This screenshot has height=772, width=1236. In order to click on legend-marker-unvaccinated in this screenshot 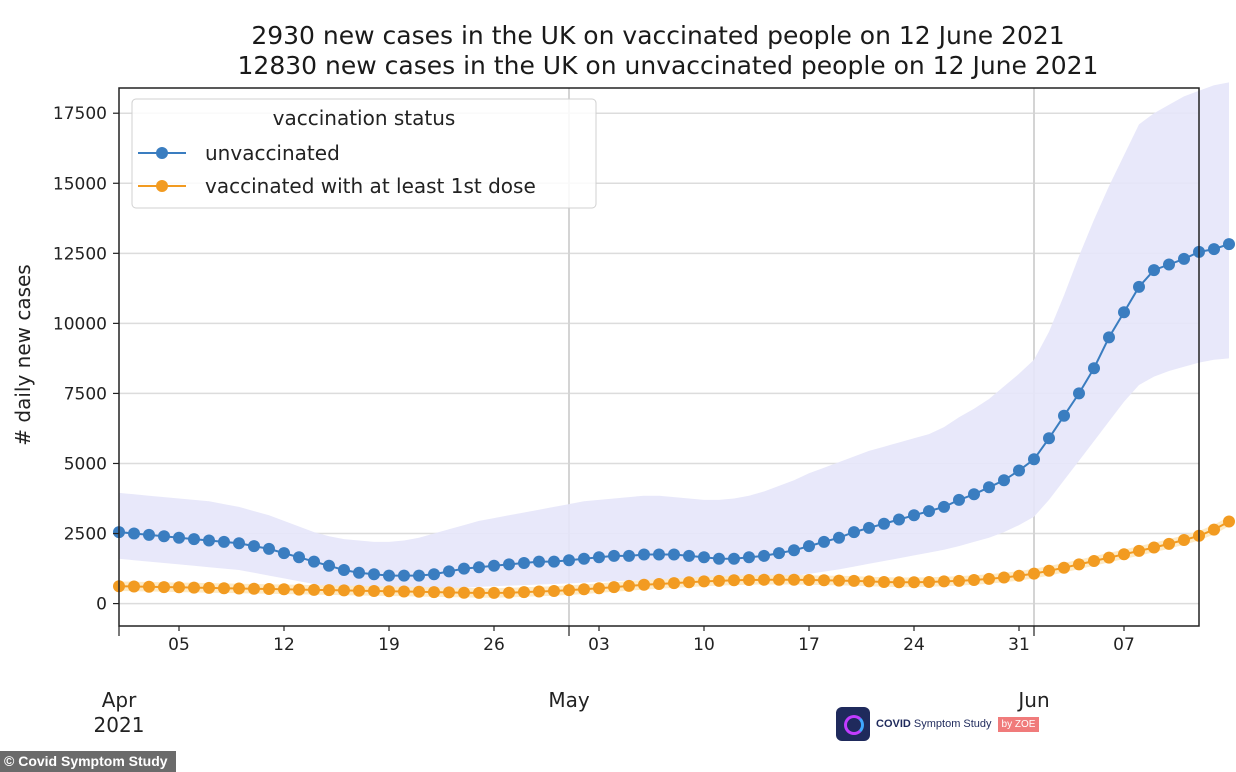, I will do `click(162, 153)`.